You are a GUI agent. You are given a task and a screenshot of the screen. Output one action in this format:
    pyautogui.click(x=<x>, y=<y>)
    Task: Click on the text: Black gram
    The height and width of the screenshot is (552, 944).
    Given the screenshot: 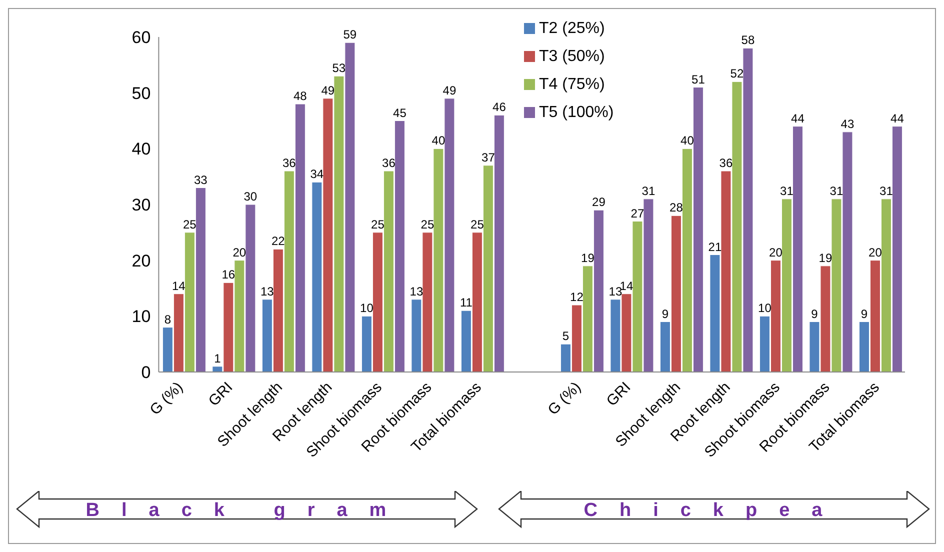 What is the action you would take?
    pyautogui.click(x=247, y=510)
    